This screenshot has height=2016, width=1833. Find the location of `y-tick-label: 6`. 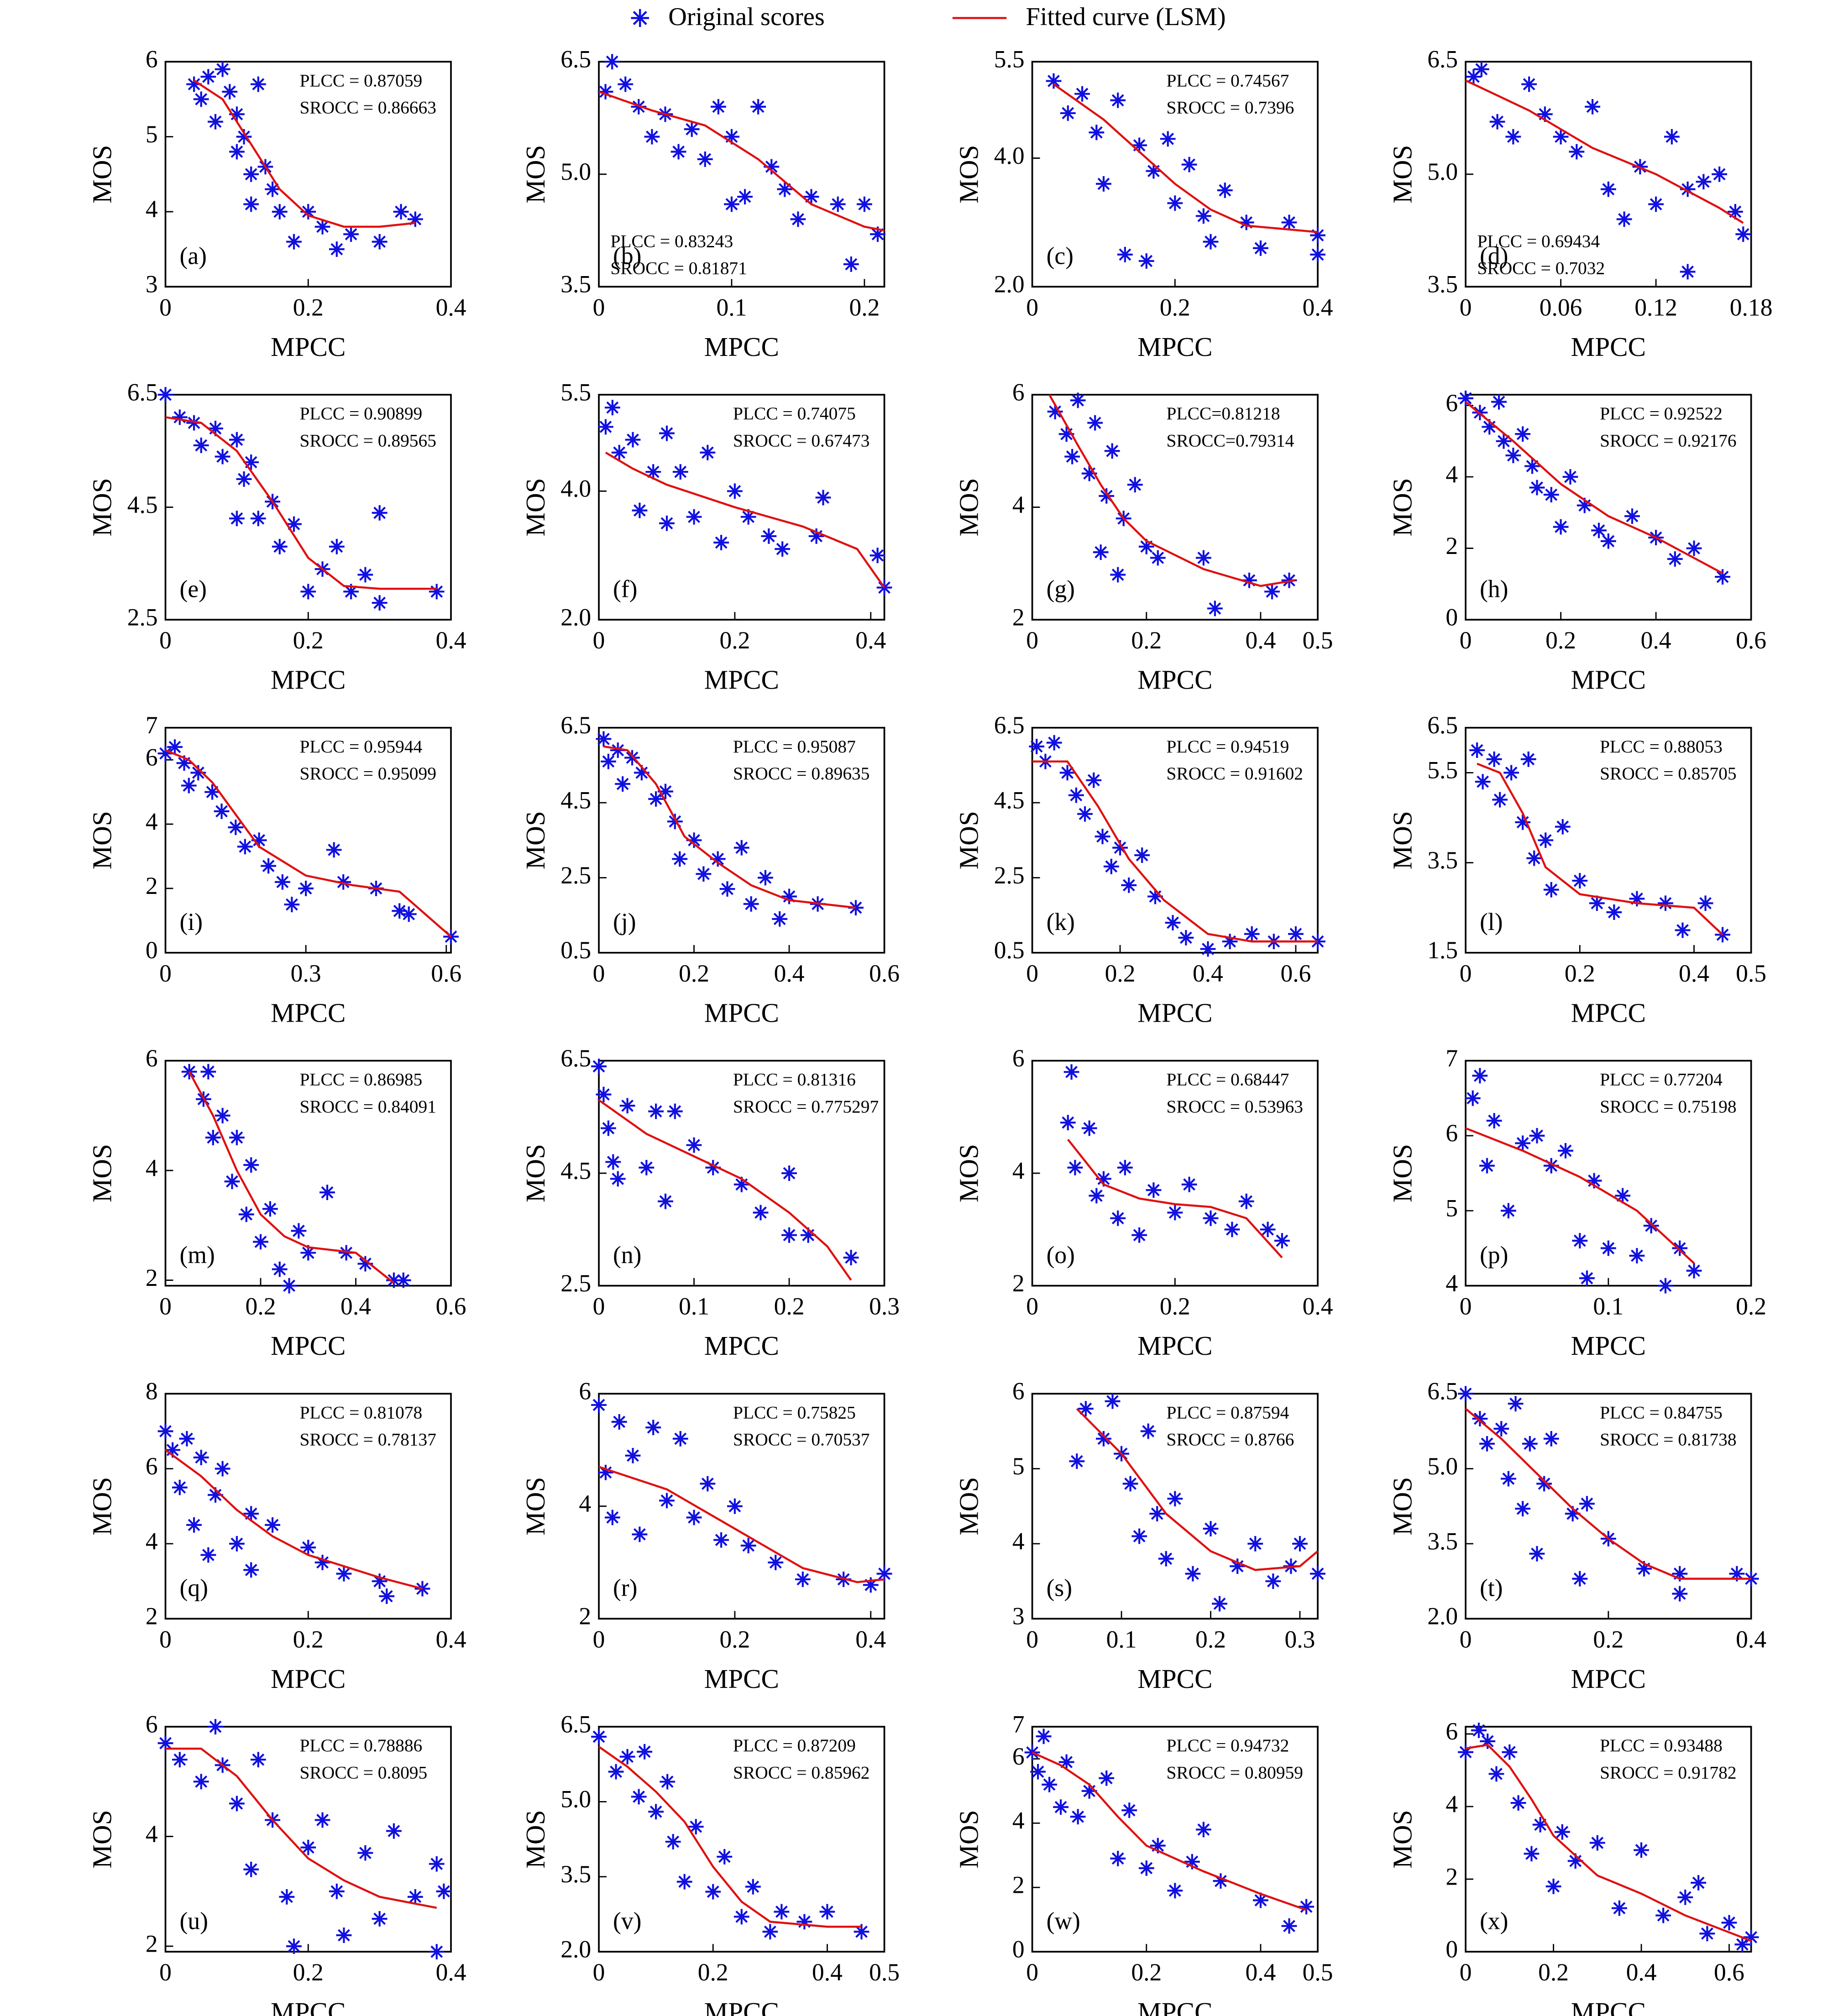

y-tick-label: 6 is located at coordinates (1451, 1731).